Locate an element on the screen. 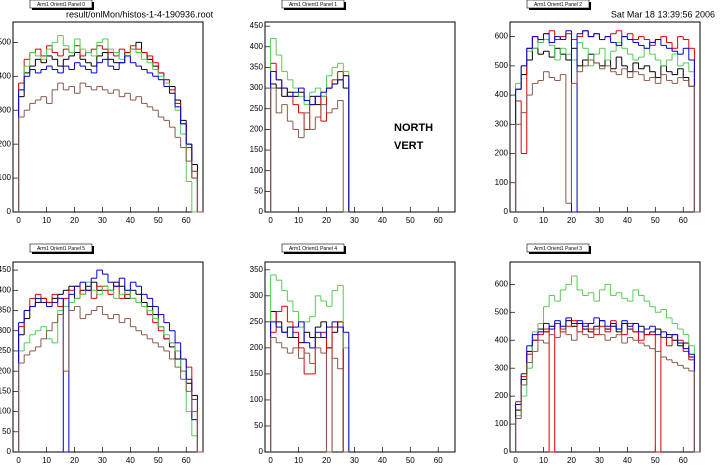  panel-title: Arm1 Orient1 Panel 4 is located at coordinates (313, 249).